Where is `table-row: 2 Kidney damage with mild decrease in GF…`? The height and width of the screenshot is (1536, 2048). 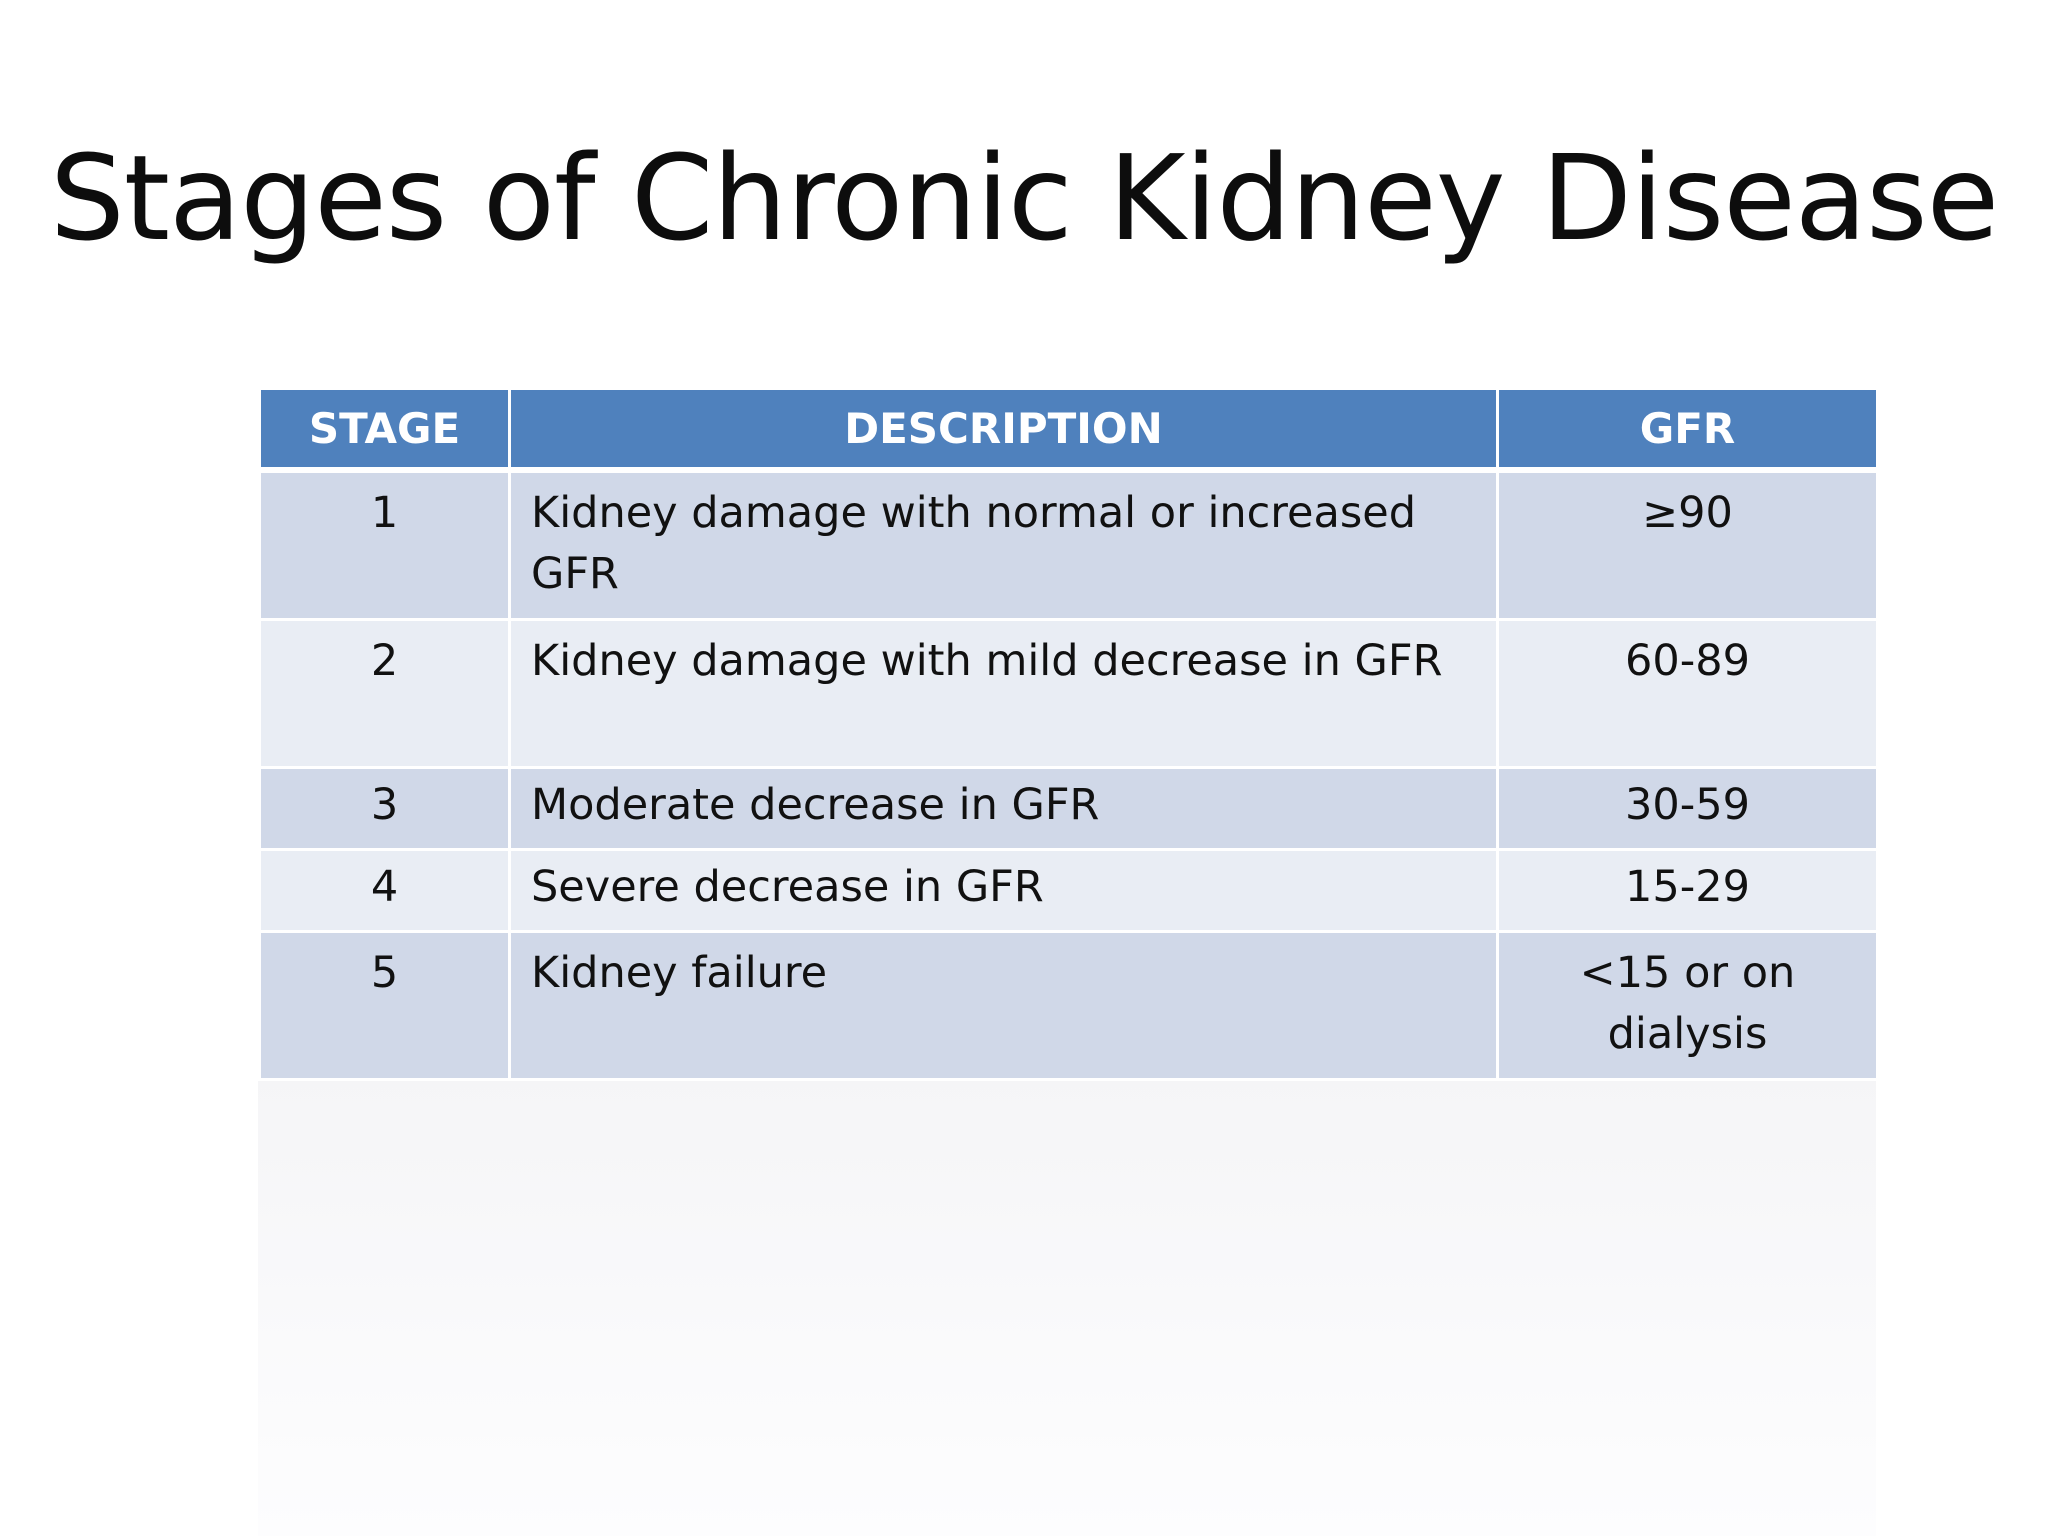
table-row: 2 Kidney damage with mild decrease in GF… is located at coordinates (1068, 693).